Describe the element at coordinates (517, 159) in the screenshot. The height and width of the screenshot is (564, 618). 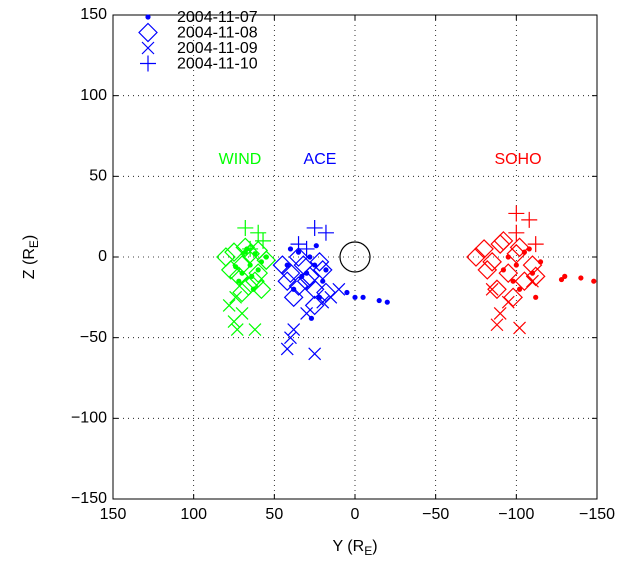
I see `annotation: SOHO` at that location.